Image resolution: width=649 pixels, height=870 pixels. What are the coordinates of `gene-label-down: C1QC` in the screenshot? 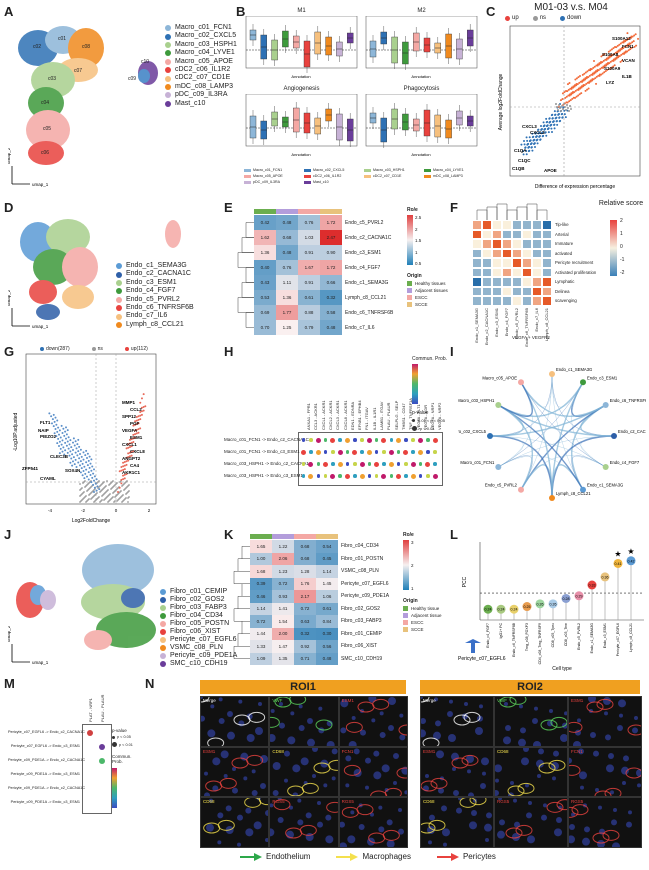 It's located at (524, 160).